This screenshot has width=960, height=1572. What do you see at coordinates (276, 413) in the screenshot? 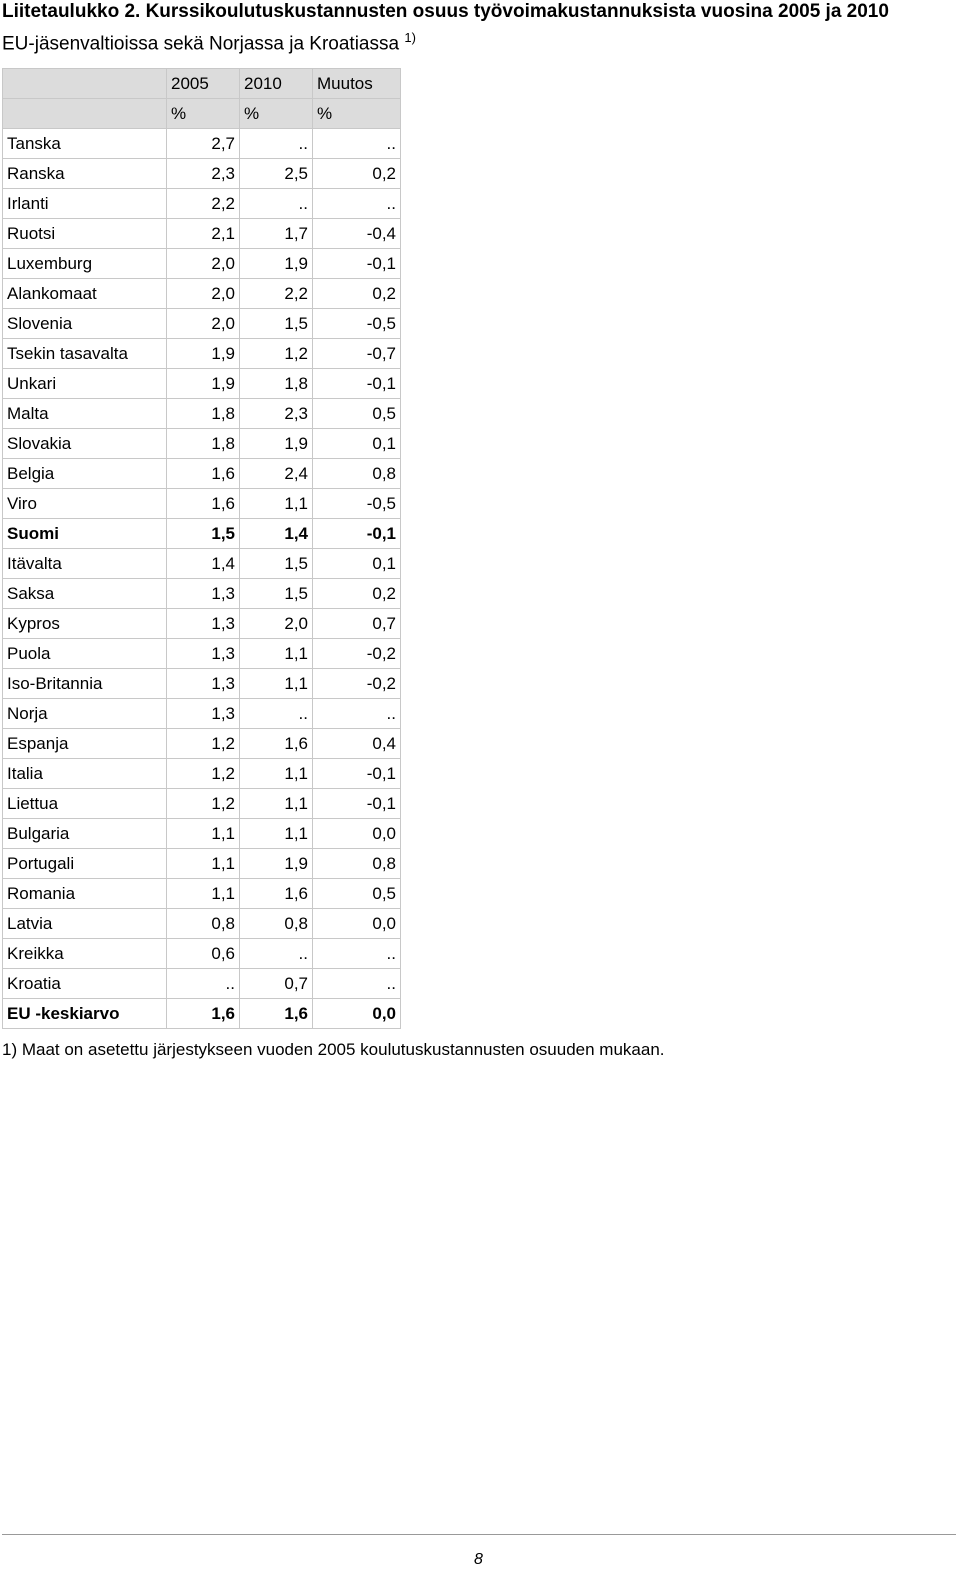
I see `value-cell: 2,3` at bounding box center [276, 413].